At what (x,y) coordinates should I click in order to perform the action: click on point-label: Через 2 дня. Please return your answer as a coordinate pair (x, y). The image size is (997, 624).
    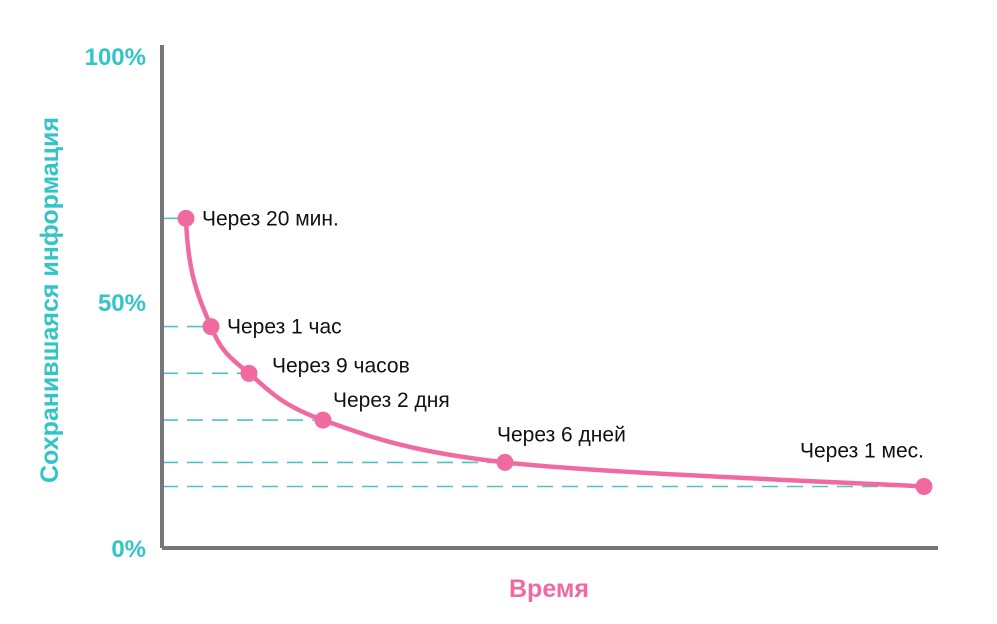
    Looking at the image, I should click on (391, 400).